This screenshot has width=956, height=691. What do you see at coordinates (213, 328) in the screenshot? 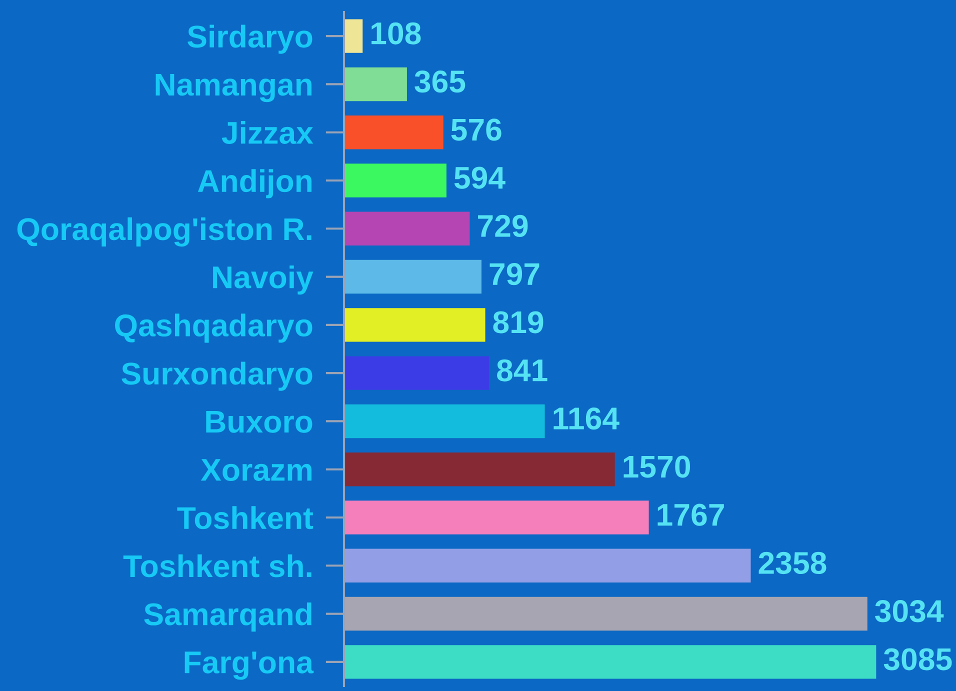
I see `y-tick-label: Qashqadaryo` at bounding box center [213, 328].